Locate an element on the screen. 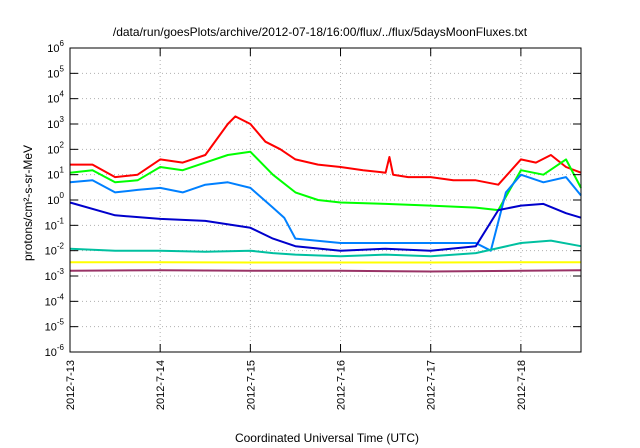 Image resolution: width=640 pixels, height=448 pixels. x-tick-label: 2012-7-17 is located at coordinates (432, 385).